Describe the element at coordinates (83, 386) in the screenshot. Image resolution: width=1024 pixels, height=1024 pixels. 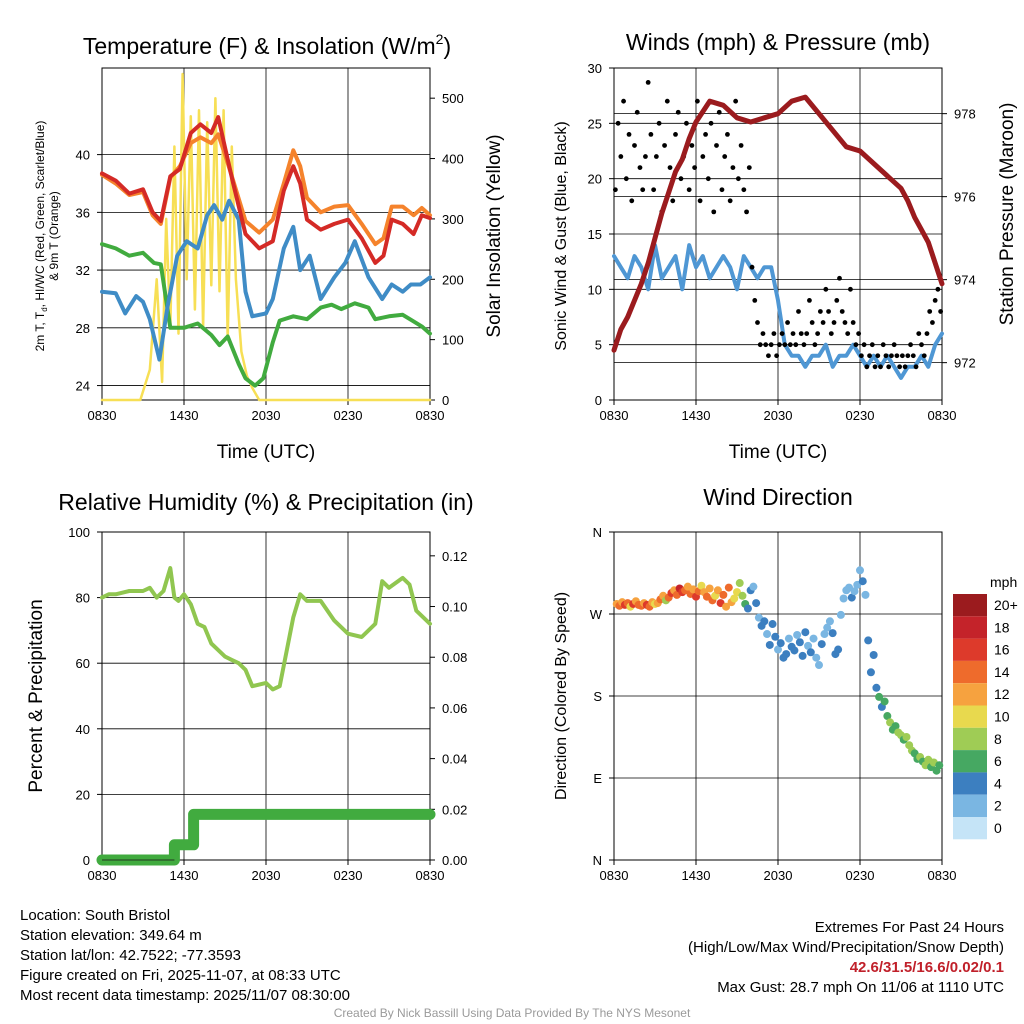
I see `temperature-ytick-label: 24` at that location.